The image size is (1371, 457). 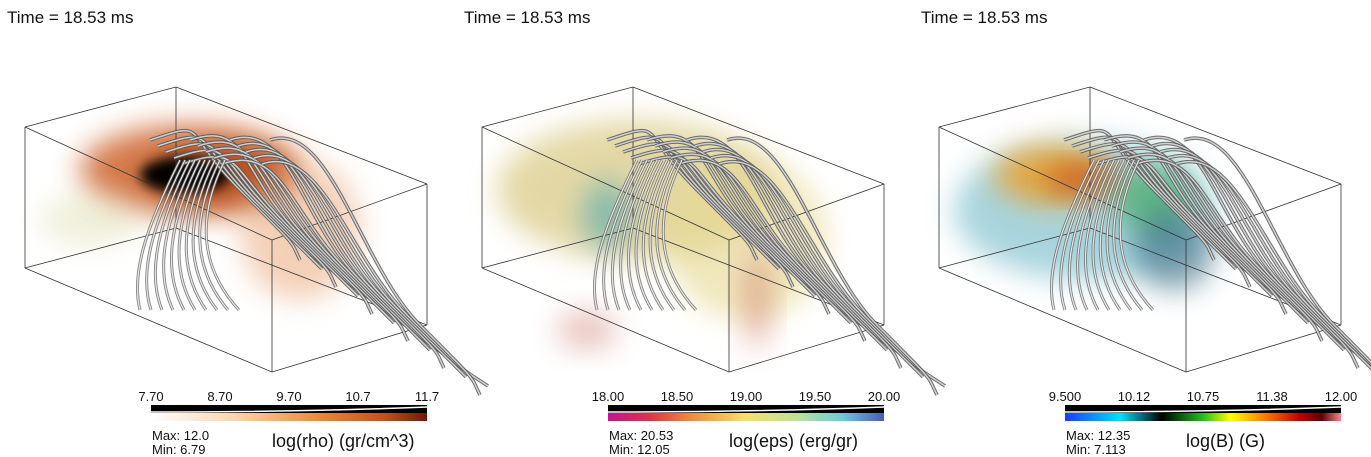 I want to click on max-label: Max: 20.53, so click(x=641, y=435).